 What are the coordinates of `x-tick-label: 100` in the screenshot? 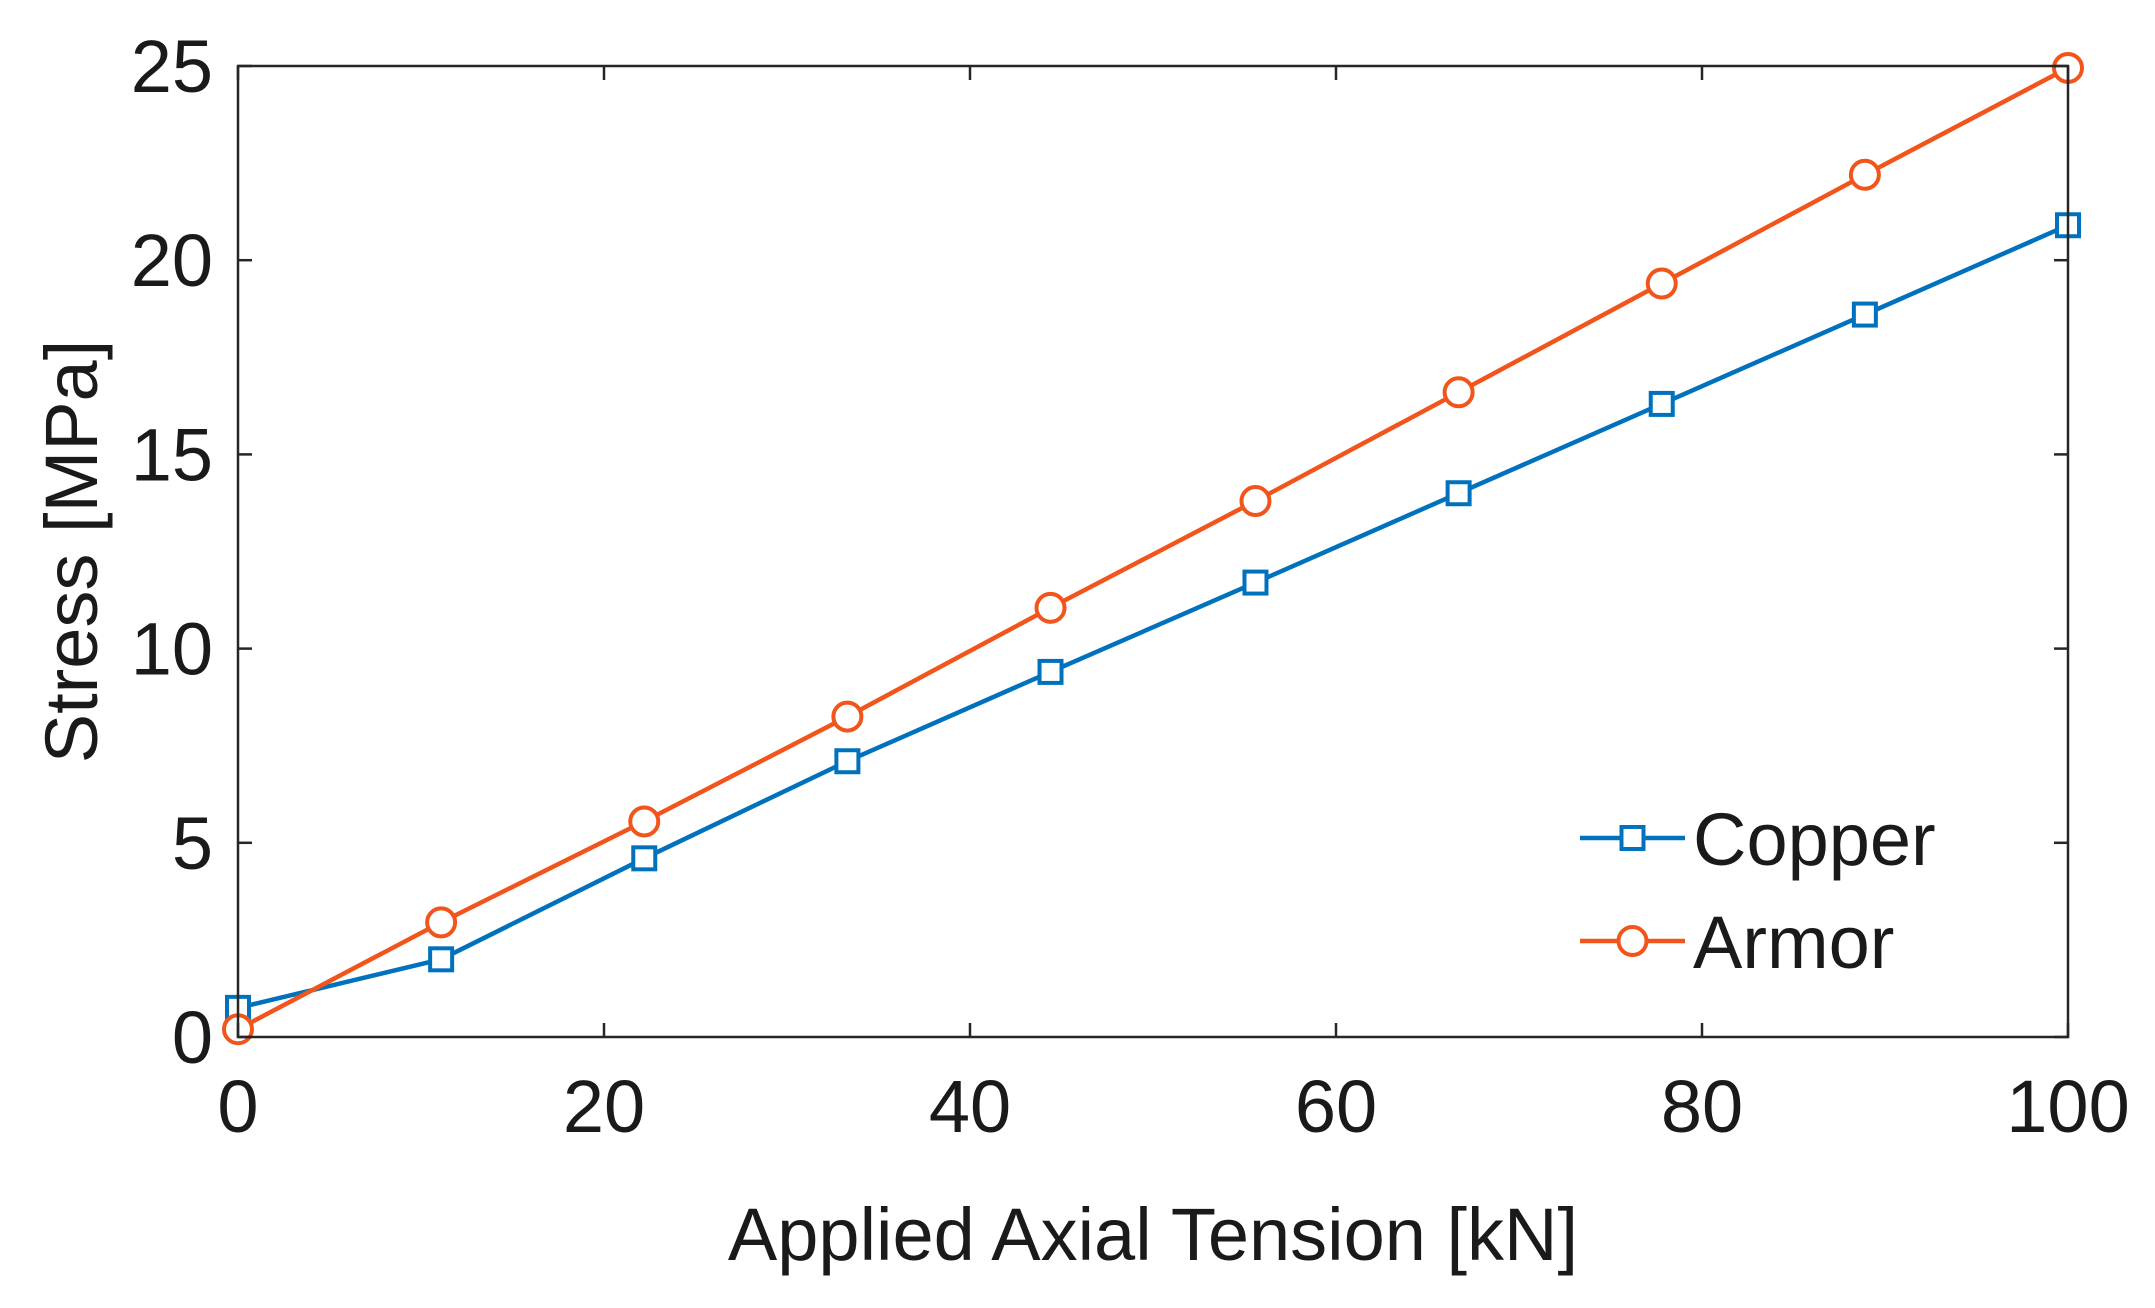 It's located at (2067, 1106).